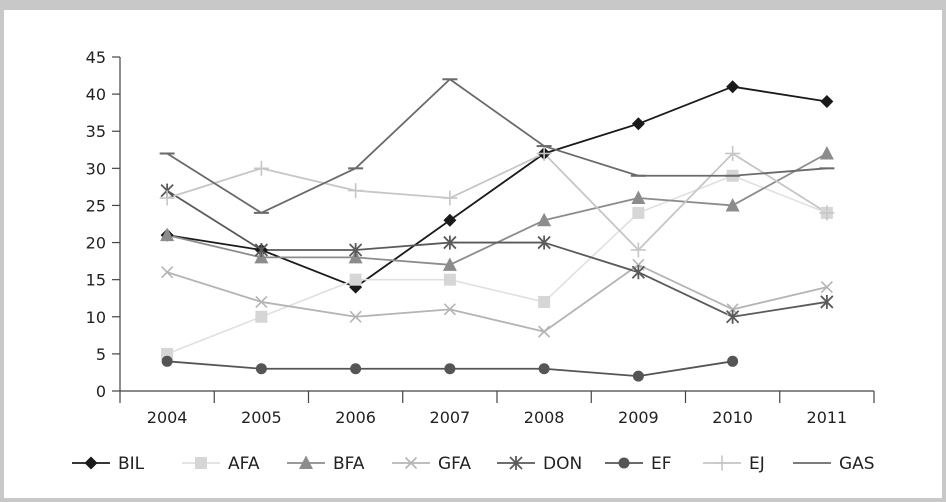  I want to click on y-tick-label: 35, so click(96, 131).